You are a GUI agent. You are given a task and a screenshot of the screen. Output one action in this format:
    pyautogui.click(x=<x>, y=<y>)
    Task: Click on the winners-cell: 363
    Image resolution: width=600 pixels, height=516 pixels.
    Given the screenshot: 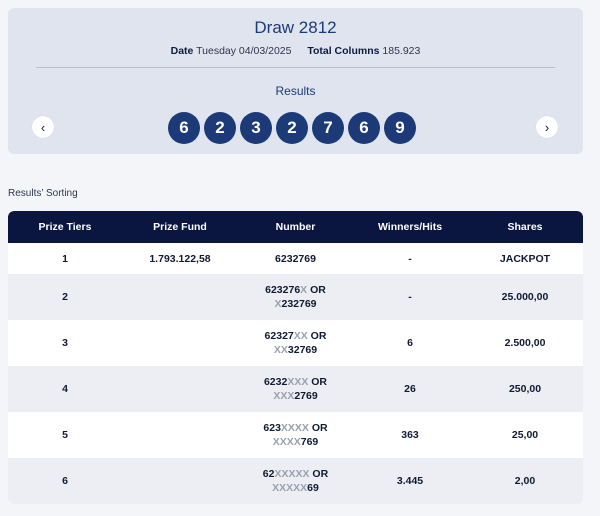 What is the action you would take?
    pyautogui.click(x=410, y=435)
    